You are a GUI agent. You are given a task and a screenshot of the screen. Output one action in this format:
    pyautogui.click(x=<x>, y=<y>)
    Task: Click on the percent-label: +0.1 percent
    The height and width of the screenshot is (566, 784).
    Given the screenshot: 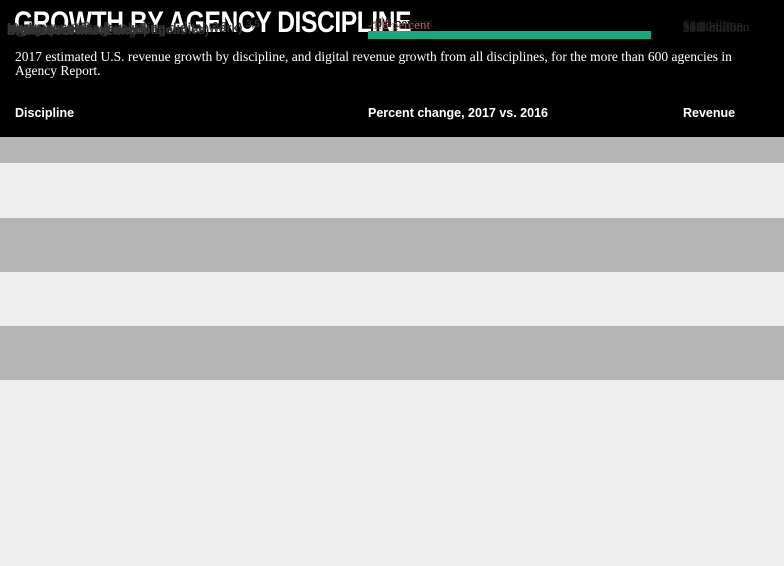 What is the action you would take?
    pyautogui.click(x=401, y=22)
    